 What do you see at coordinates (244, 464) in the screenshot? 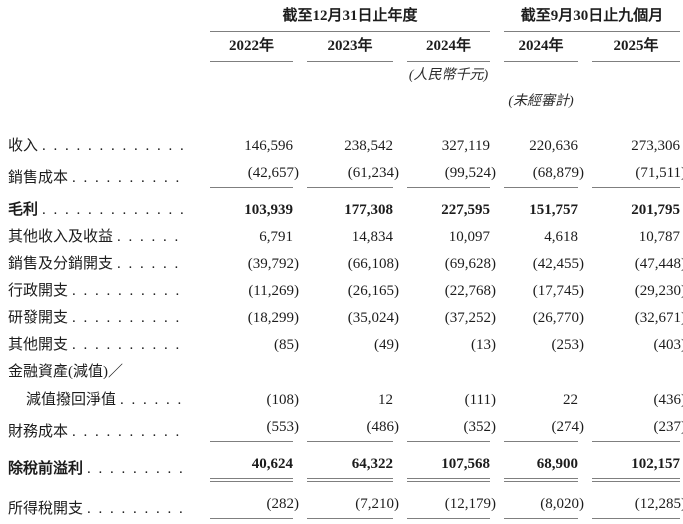
I see `cell-fy2022: 40,624` at bounding box center [244, 464].